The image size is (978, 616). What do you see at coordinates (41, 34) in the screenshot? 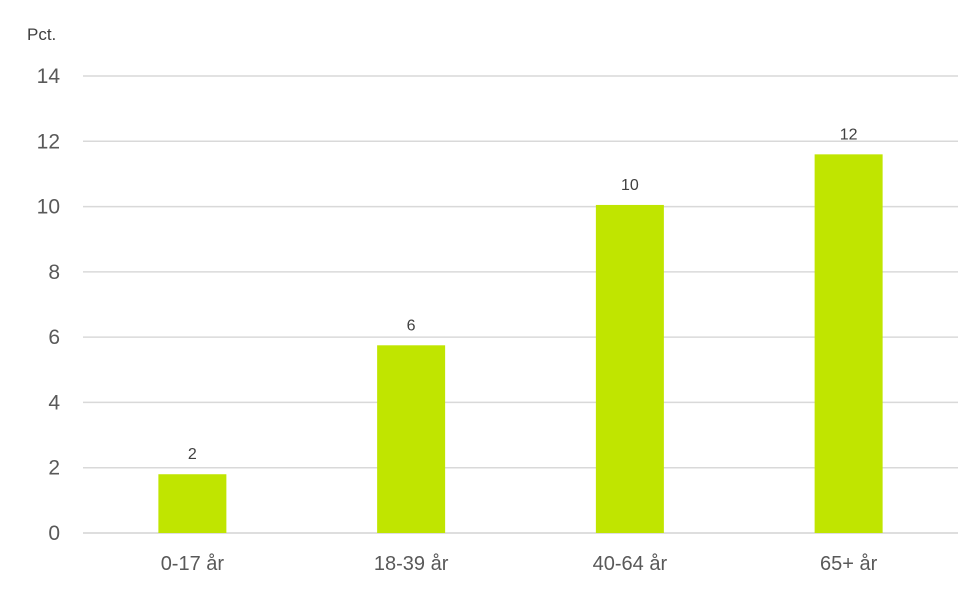
I see `y-axis-label: Pct.` at bounding box center [41, 34].